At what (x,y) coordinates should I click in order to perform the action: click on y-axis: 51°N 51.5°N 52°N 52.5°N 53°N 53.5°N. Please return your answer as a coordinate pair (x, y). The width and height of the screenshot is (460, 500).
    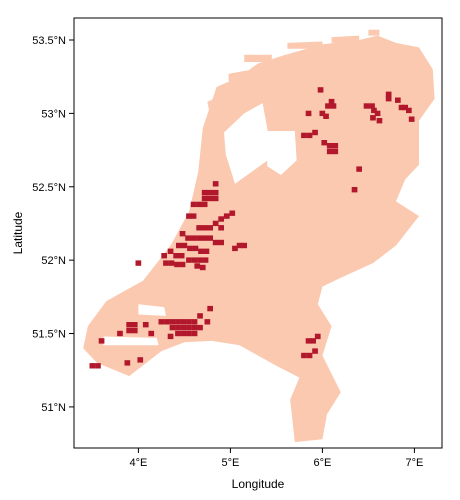
    Looking at the image, I should click on (53, 224).